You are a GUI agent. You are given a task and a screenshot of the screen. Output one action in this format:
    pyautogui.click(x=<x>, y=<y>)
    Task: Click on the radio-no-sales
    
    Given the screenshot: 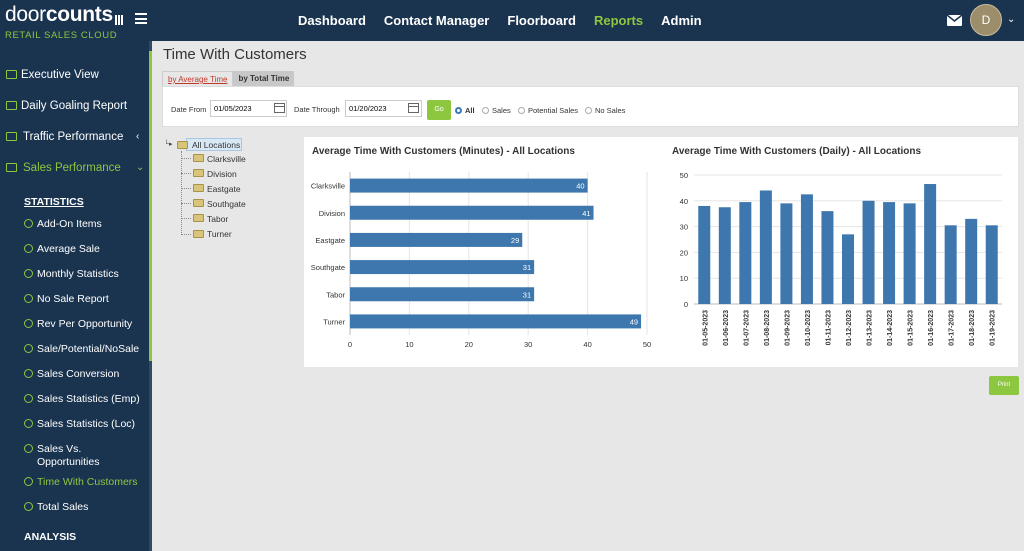 What is the action you would take?
    pyautogui.click(x=588, y=110)
    